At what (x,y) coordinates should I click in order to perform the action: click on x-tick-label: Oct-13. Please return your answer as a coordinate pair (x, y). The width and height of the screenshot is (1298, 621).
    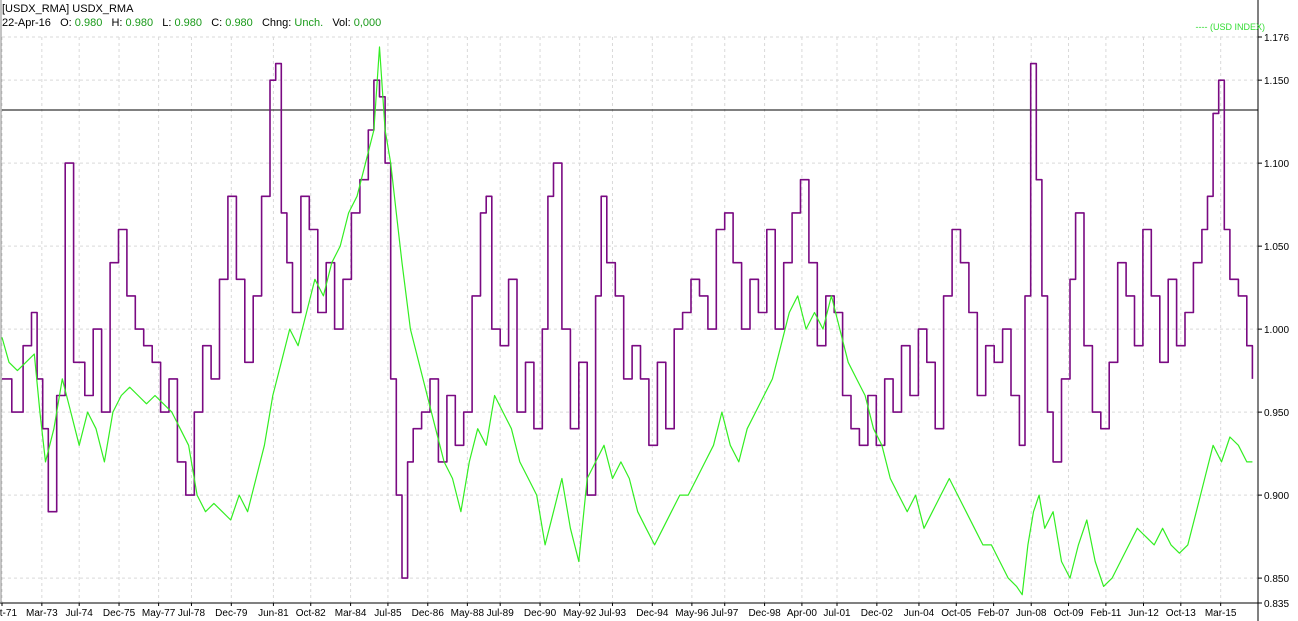
    Looking at the image, I should click on (1181, 613).